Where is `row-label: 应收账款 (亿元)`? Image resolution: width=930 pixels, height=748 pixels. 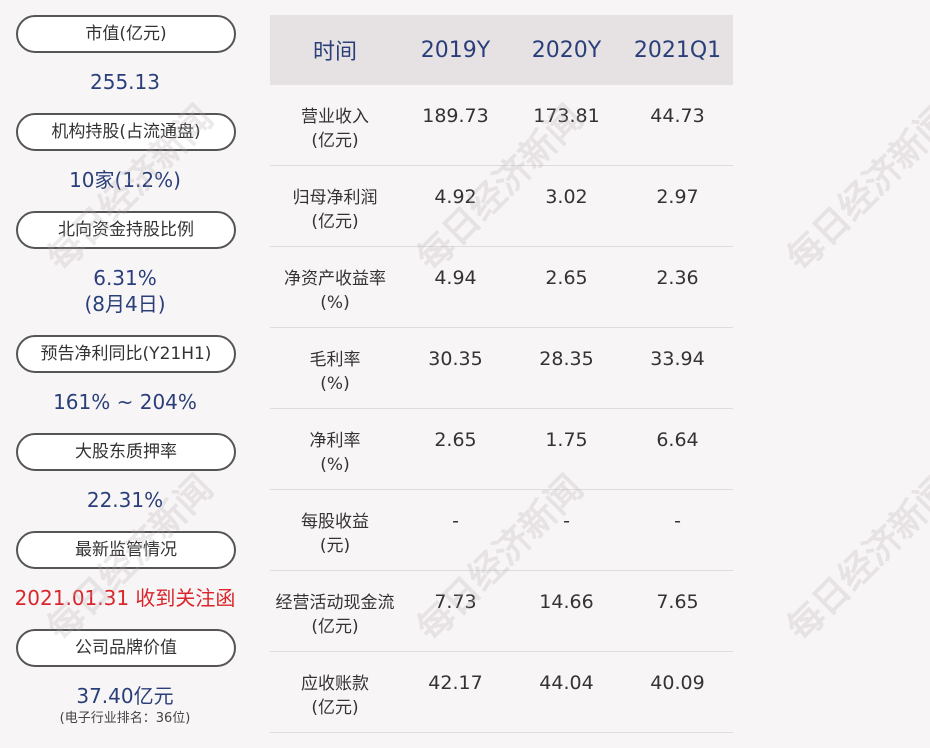
row-label: 应收账款 (亿元) is located at coordinates (335, 692).